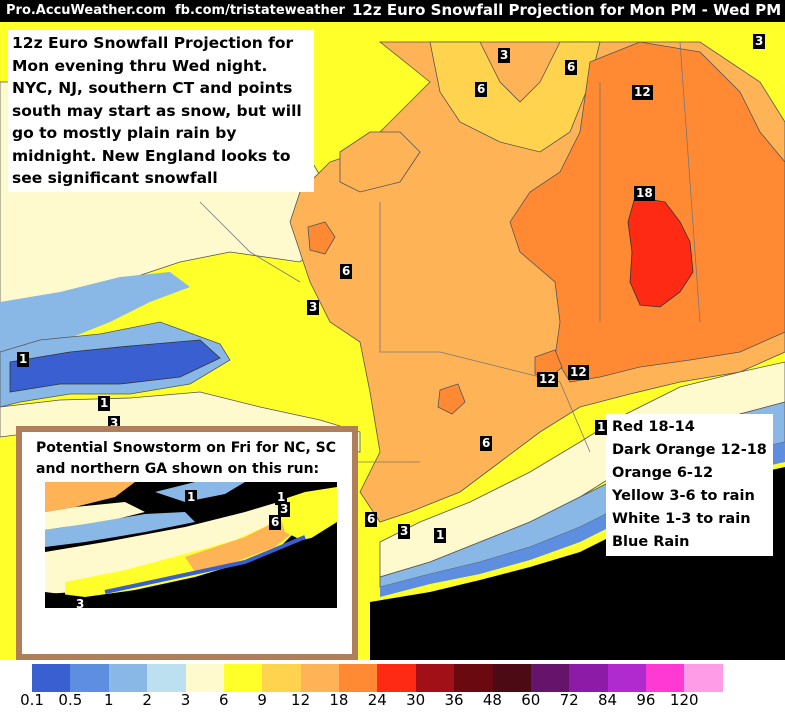 The height and width of the screenshot is (713, 785). Describe the element at coordinates (224, 700) in the screenshot. I see `color-scale-value: 6` at that location.